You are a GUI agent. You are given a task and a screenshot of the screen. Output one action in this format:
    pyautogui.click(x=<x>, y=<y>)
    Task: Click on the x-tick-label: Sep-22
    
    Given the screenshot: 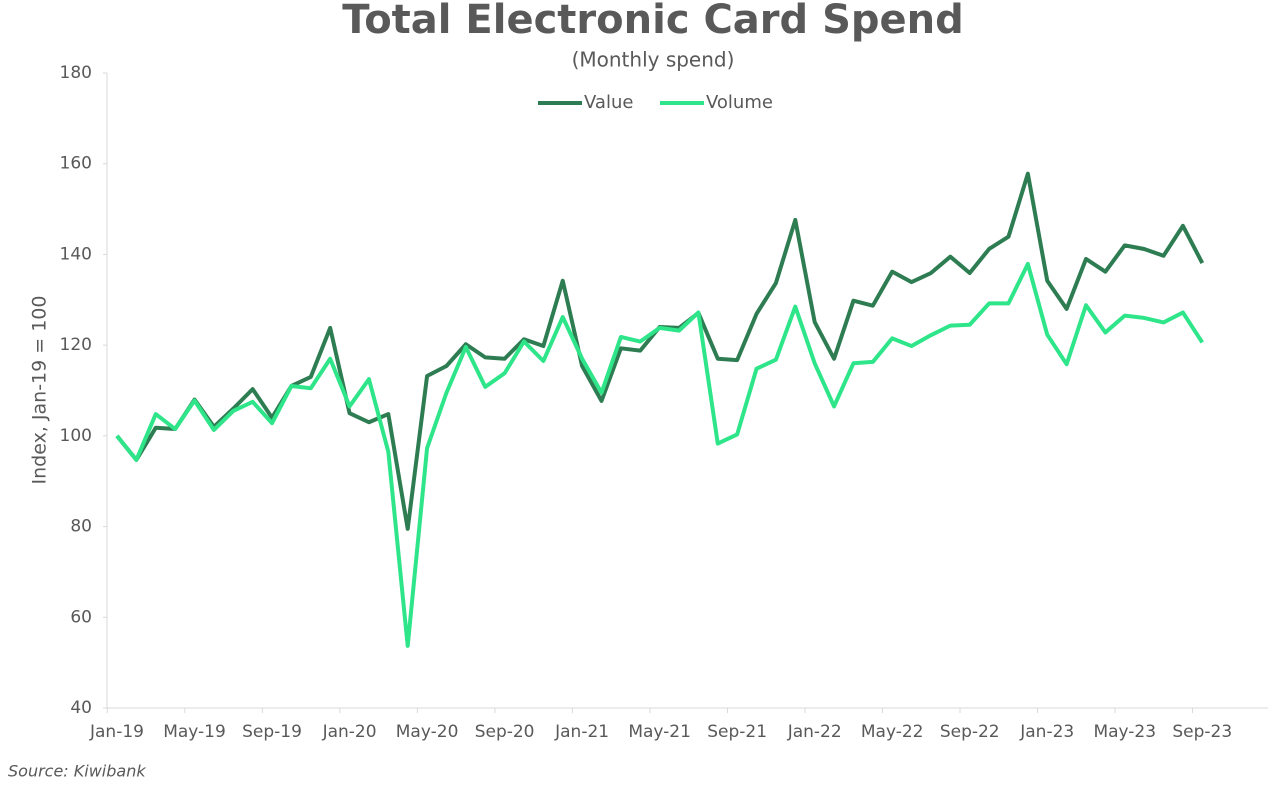 What is the action you would take?
    pyautogui.click(x=970, y=732)
    